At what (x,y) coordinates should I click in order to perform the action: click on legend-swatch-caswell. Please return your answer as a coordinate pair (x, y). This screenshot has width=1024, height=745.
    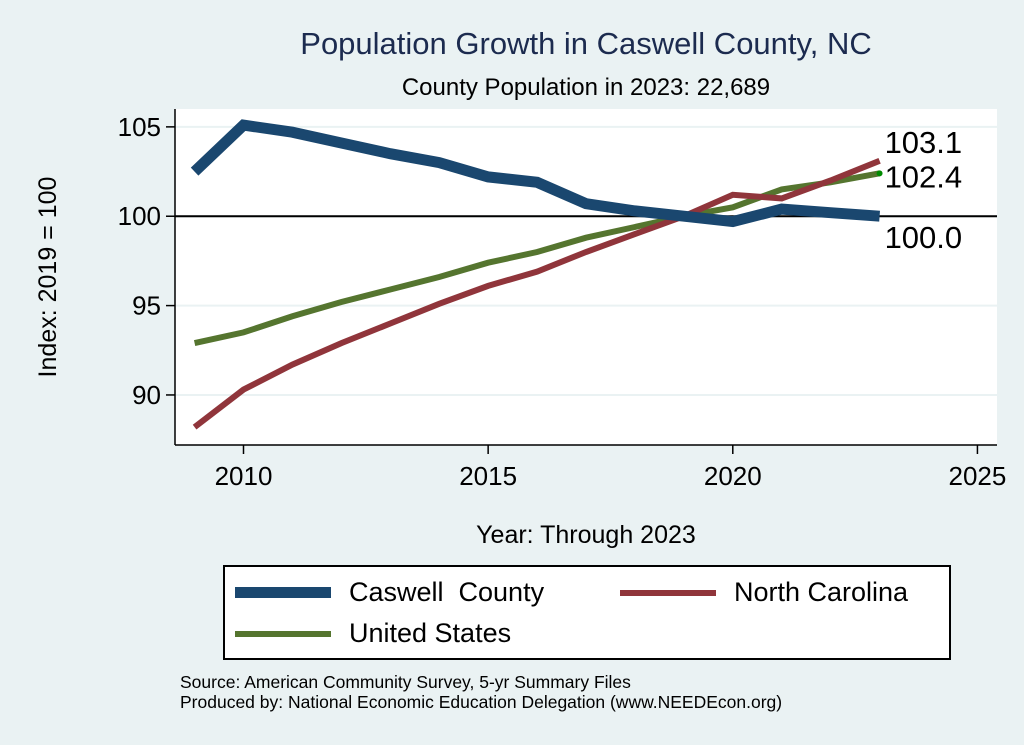
    Looking at the image, I should click on (283, 592).